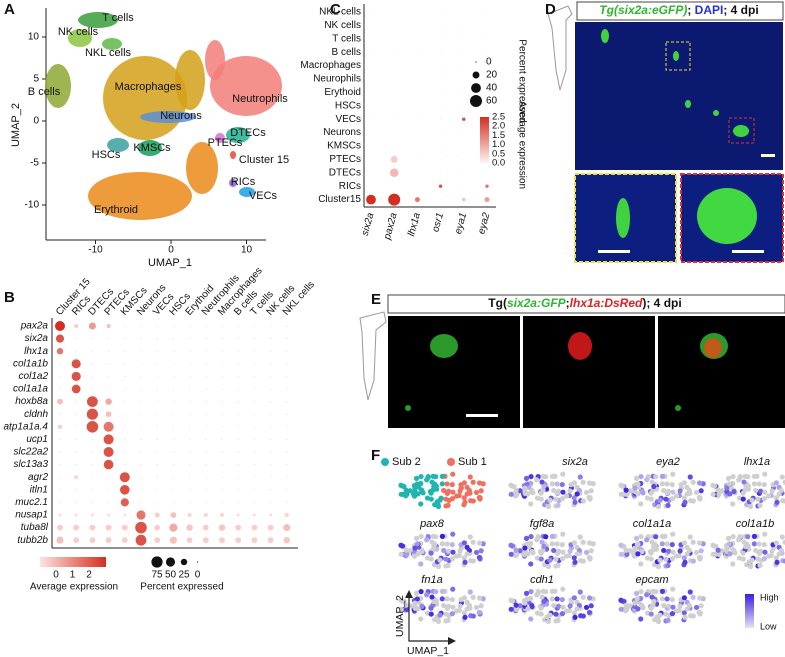 The width and height of the screenshot is (785, 657). Describe the element at coordinates (342, 25) in the screenshot. I see `row-label: NK cells` at that location.